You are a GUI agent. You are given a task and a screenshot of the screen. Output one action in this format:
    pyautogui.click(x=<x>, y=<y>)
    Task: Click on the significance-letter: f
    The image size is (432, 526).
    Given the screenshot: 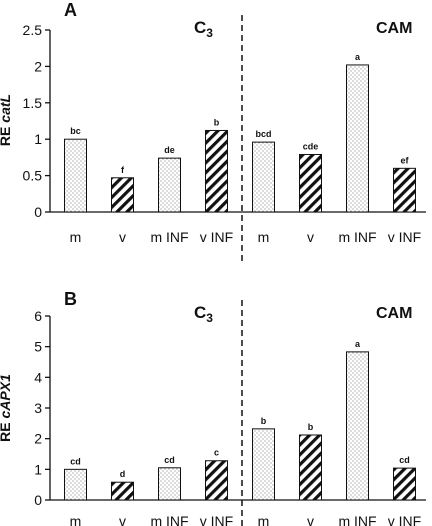 What is the action you would take?
    pyautogui.click(x=123, y=170)
    